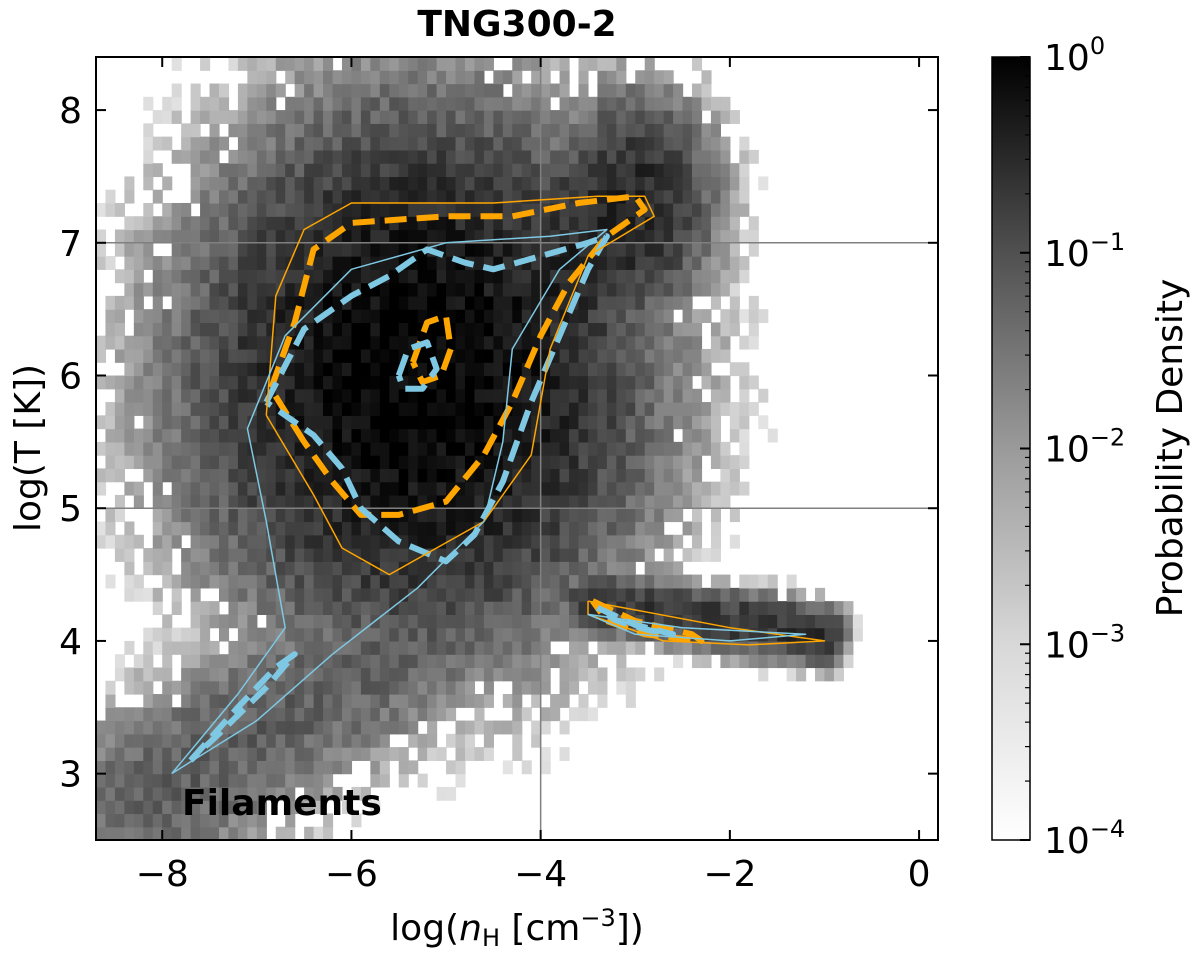 The height and width of the screenshot is (954, 1200). What do you see at coordinates (70, 244) in the screenshot?
I see `y-tick-label: 7` at bounding box center [70, 244].